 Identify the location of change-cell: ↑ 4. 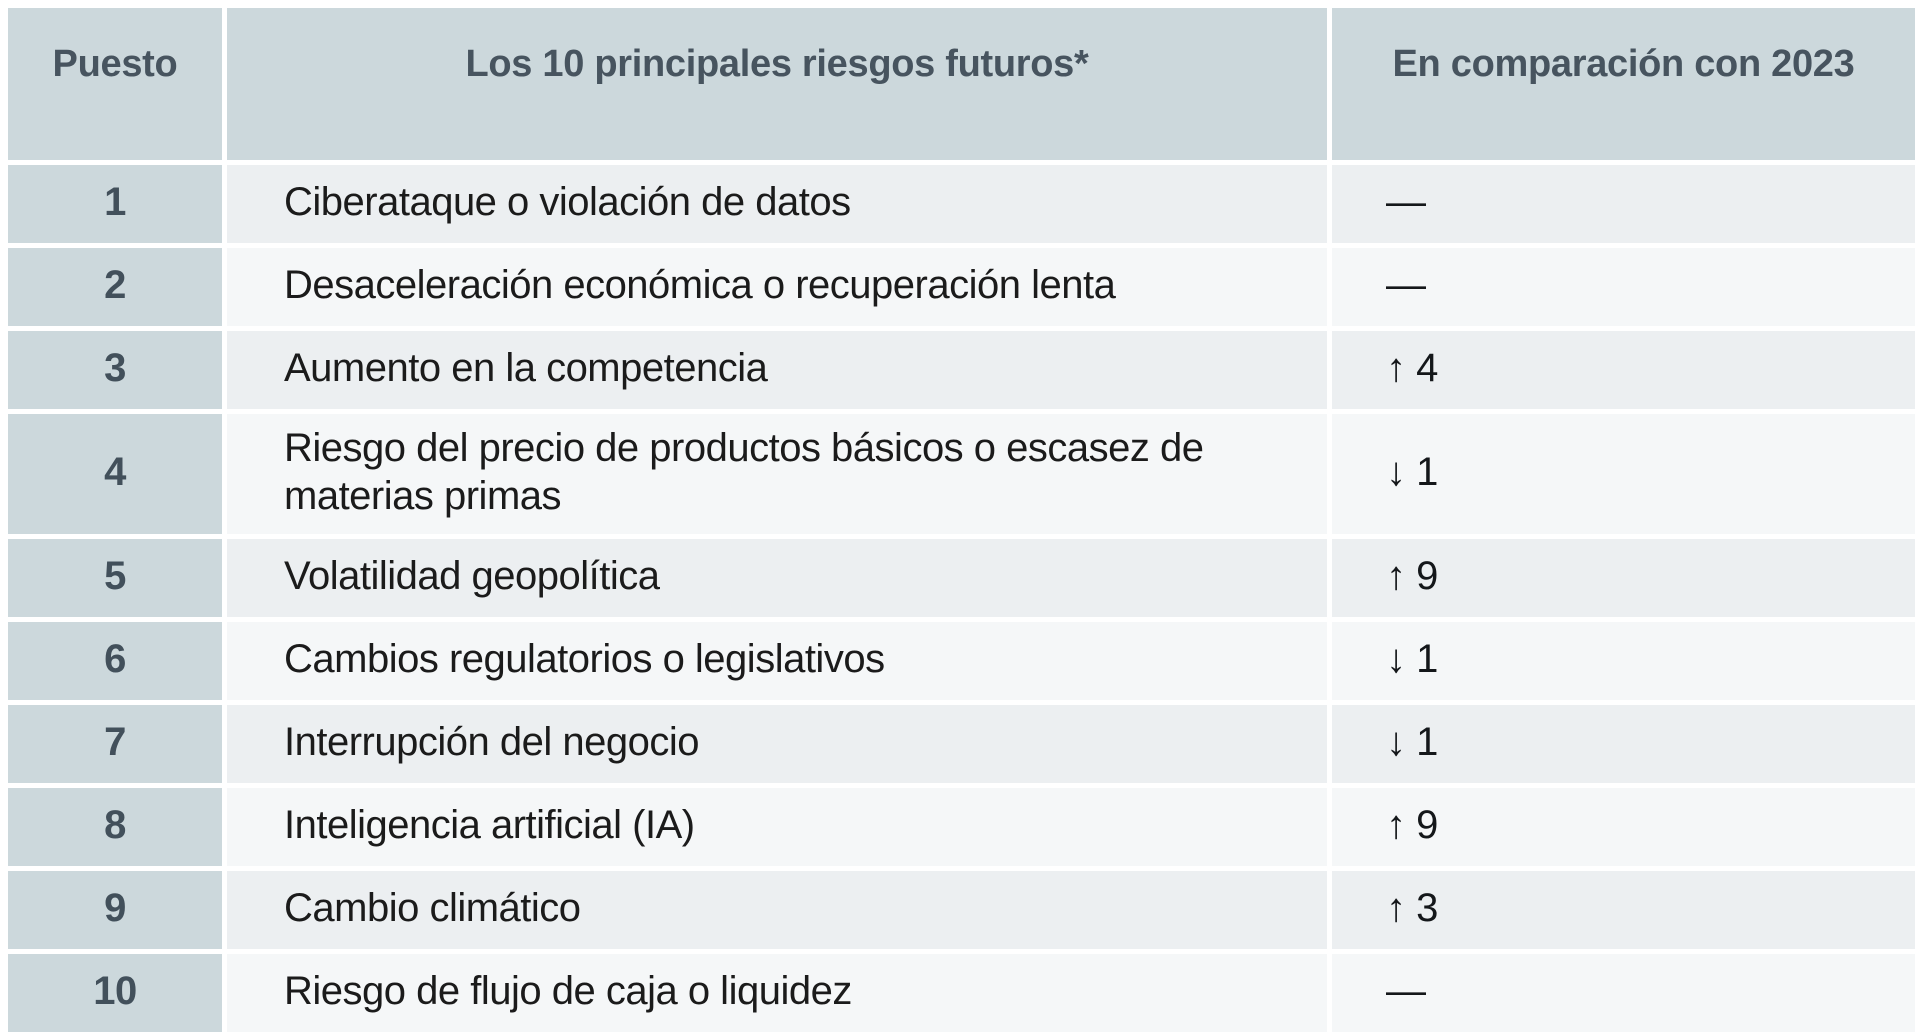
(1623, 370).